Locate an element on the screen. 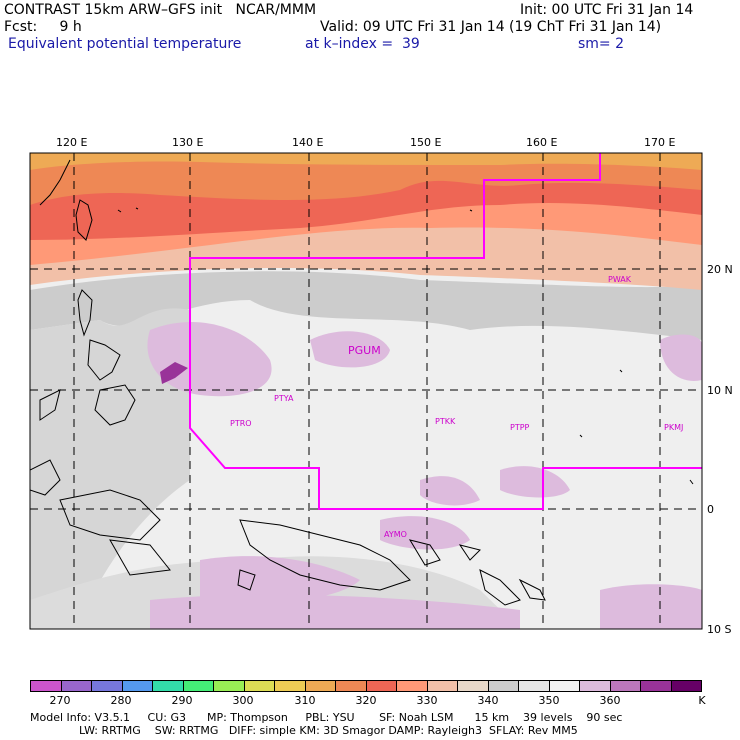 Image resolution: width=740 pixels, height=740 pixels. colorbar-label: 300 is located at coordinates (243, 700).